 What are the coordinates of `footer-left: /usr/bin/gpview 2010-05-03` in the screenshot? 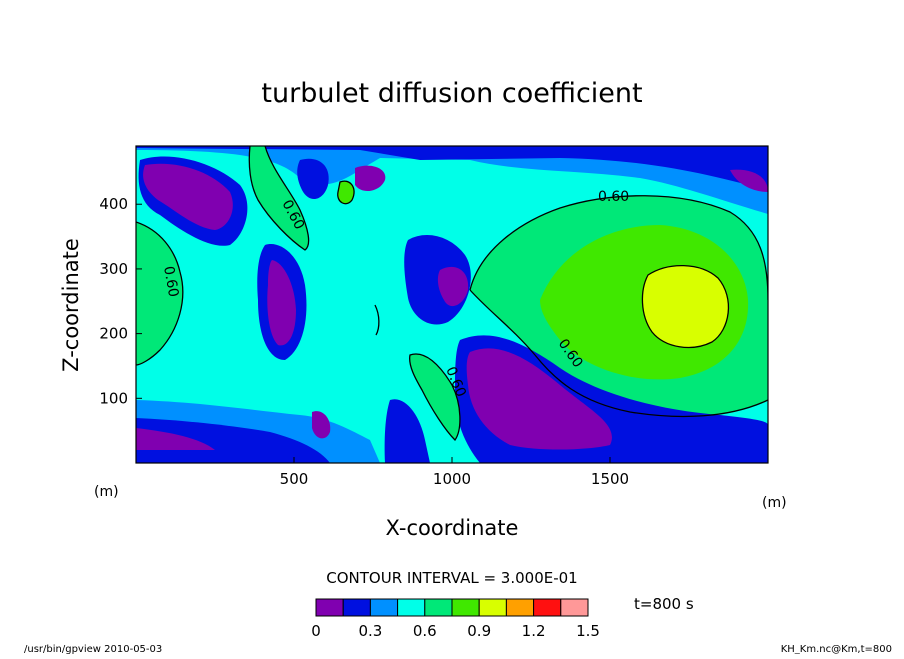 It's located at (93, 649).